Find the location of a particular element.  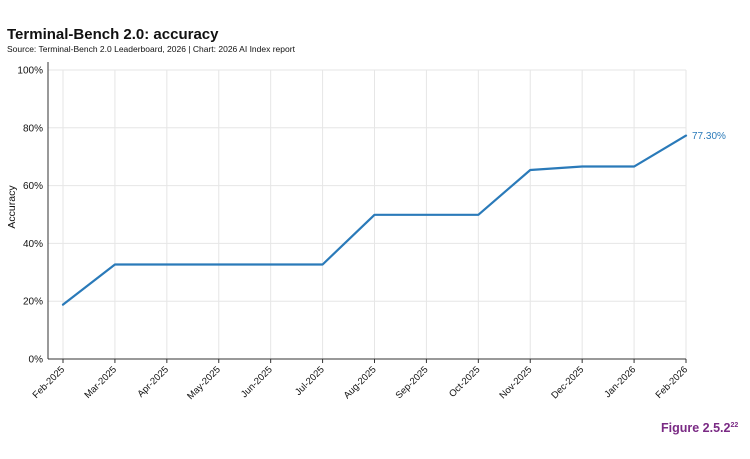

figure-number: Figure 2.5.2 is located at coordinates (696, 428).